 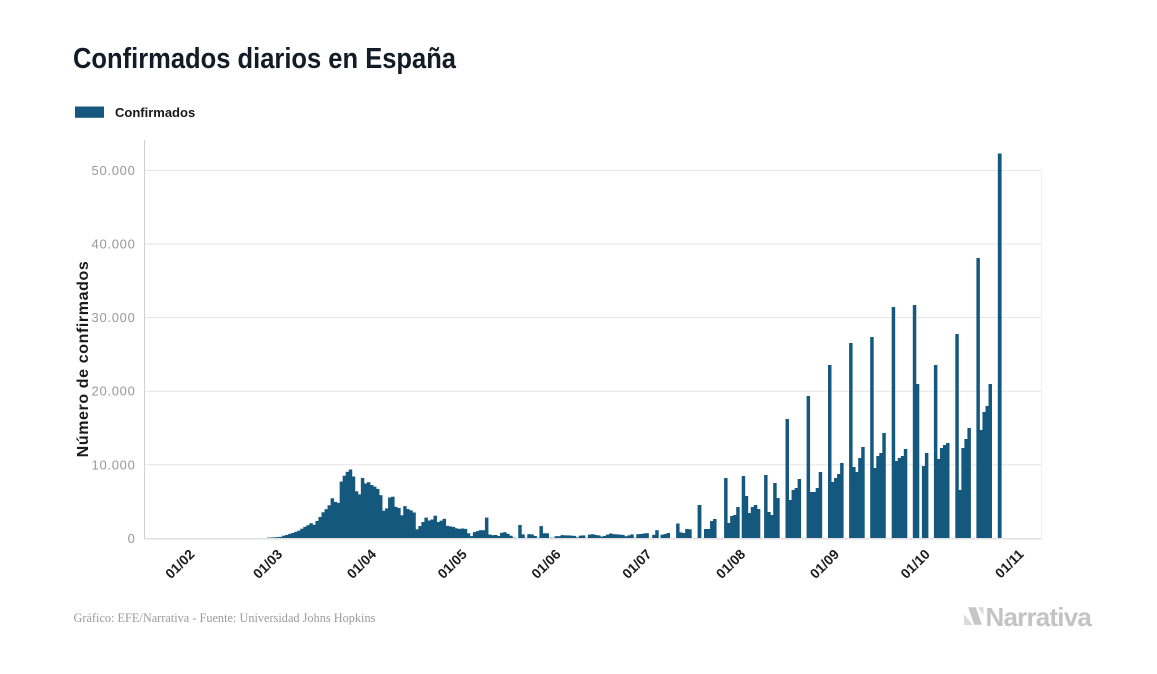 I want to click on svg-text: 10.000, so click(x=114, y=464).